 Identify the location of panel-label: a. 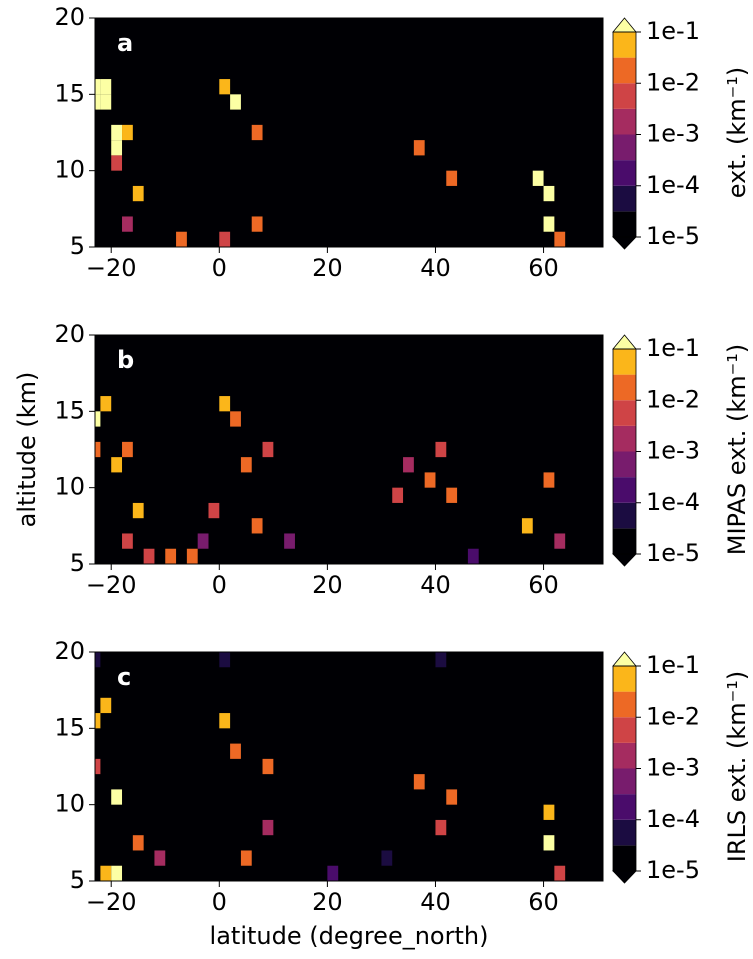
(125, 43).